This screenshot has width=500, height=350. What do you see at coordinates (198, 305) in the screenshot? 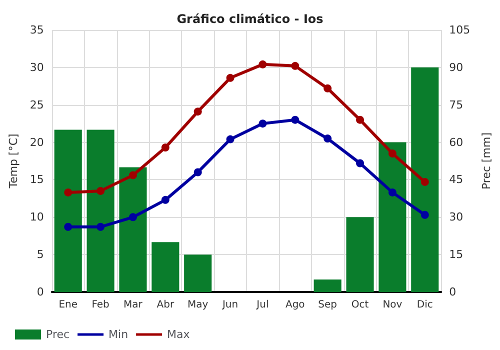
I see `x-tick-label: May` at bounding box center [198, 305].